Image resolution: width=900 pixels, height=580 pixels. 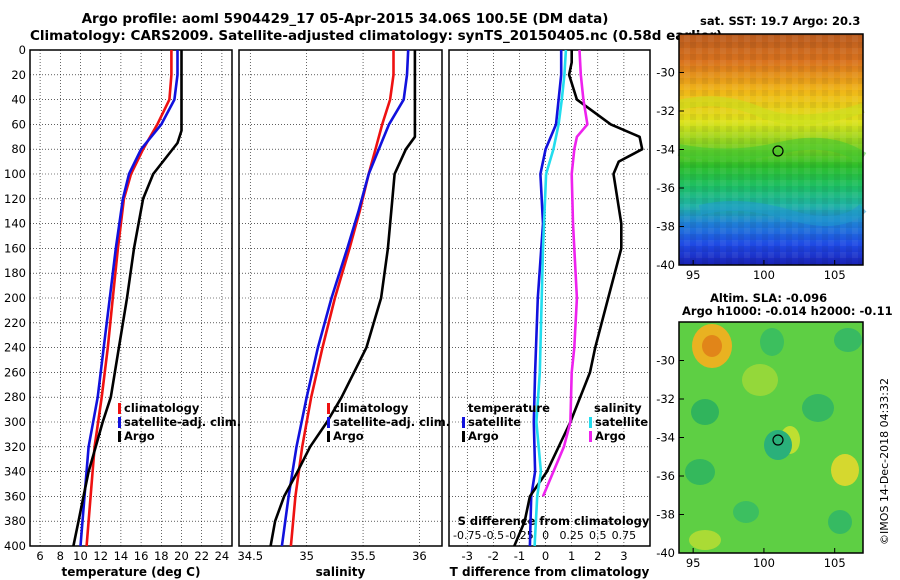 I want to click on temperature-legend-climatology-swatch, so click(x=119, y=408).